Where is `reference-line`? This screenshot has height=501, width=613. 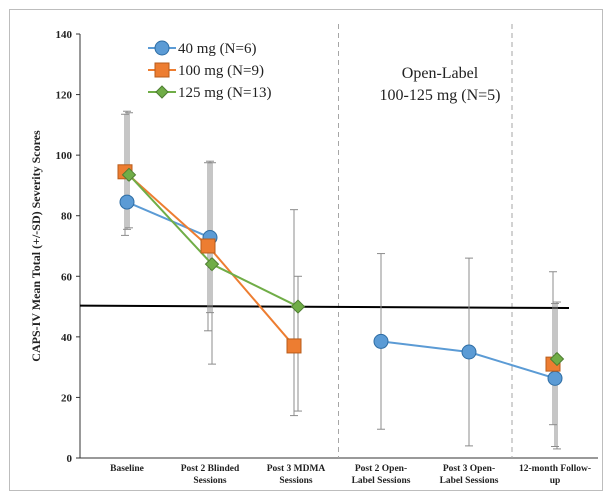 reference-line is located at coordinates (324, 306).